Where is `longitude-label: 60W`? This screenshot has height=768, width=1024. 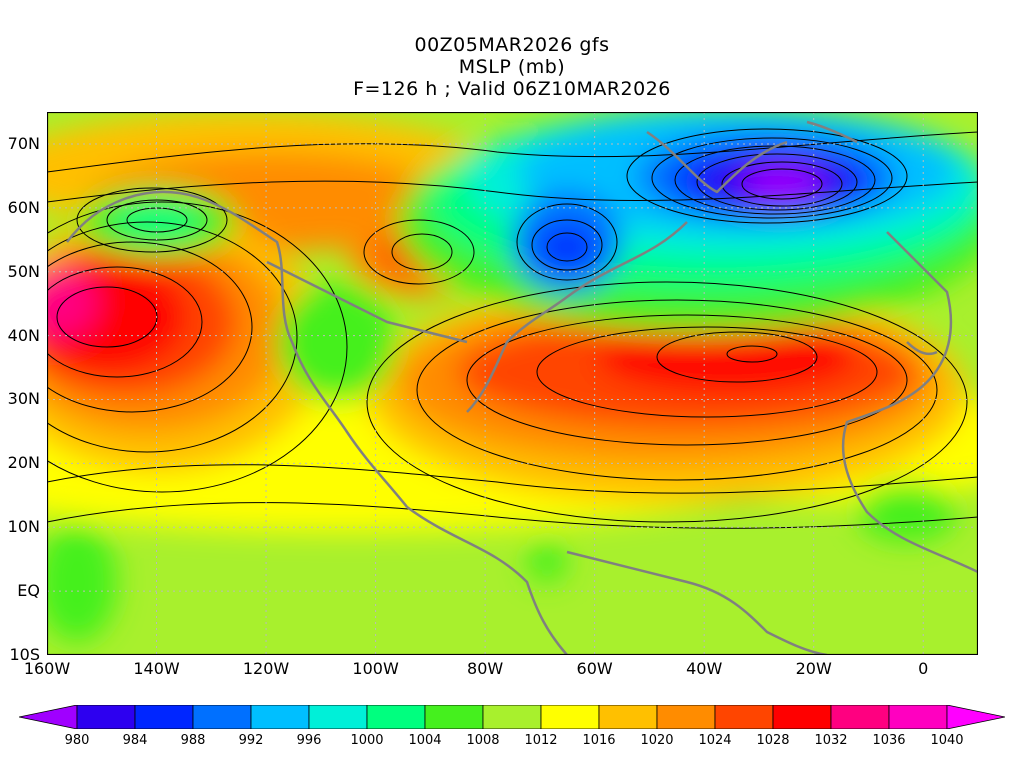
longitude-label: 60W is located at coordinates (594, 668).